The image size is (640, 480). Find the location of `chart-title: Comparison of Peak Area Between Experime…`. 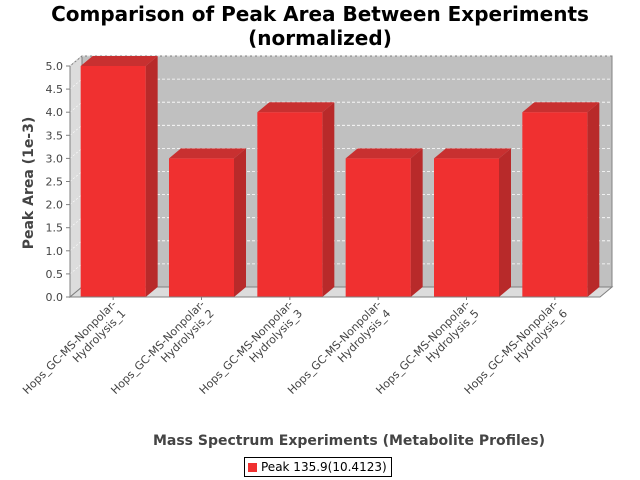

chart-title: Comparison of Peak Area Between Experime… is located at coordinates (320, 26).